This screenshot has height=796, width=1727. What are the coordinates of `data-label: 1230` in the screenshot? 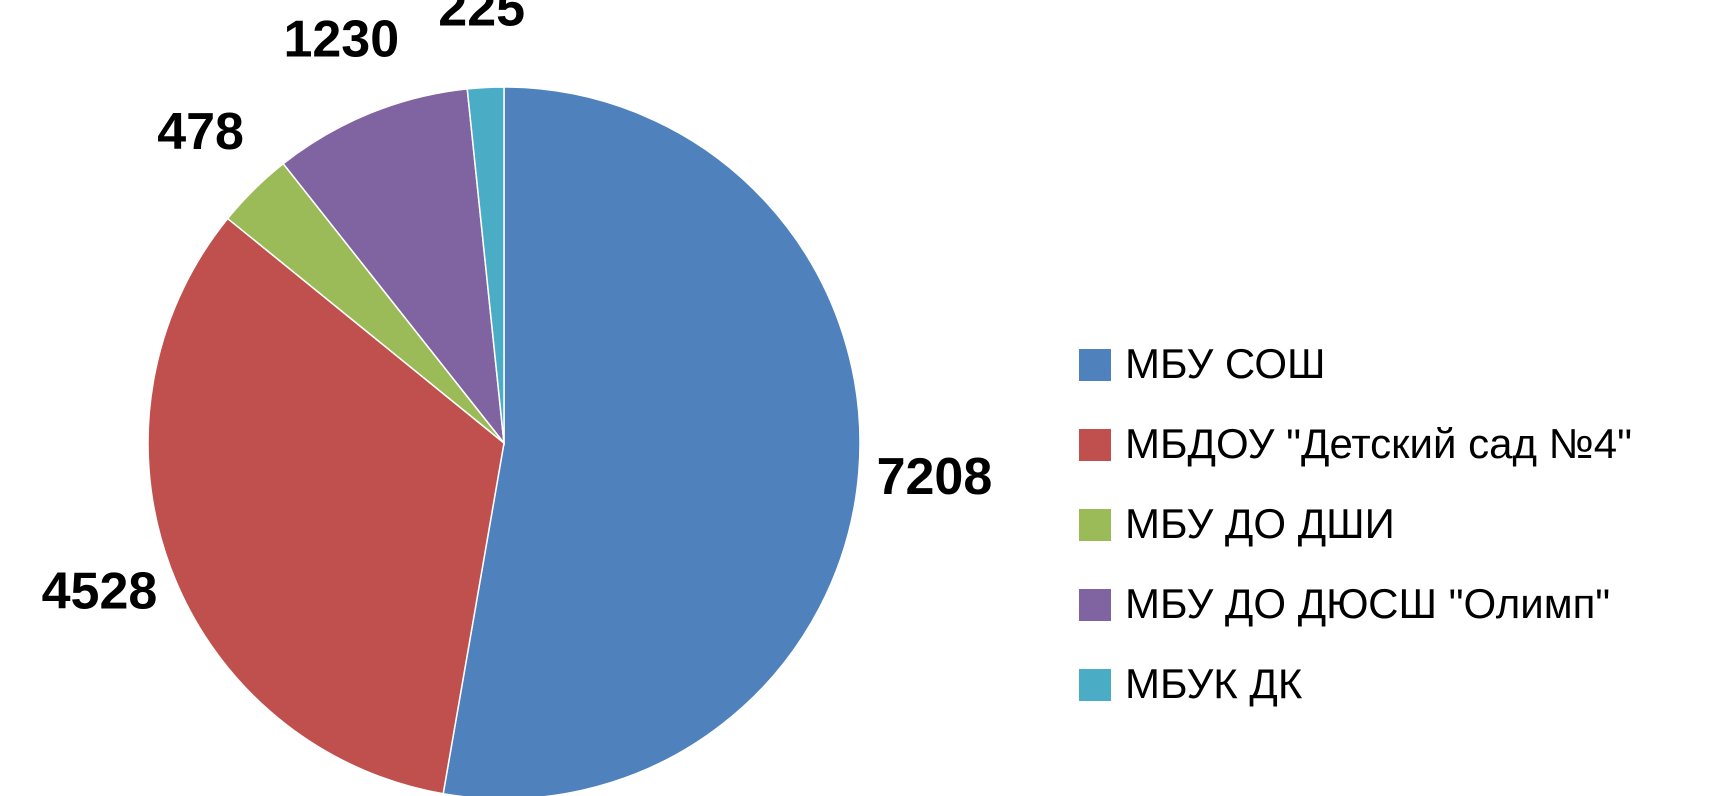 It's located at (341, 40).